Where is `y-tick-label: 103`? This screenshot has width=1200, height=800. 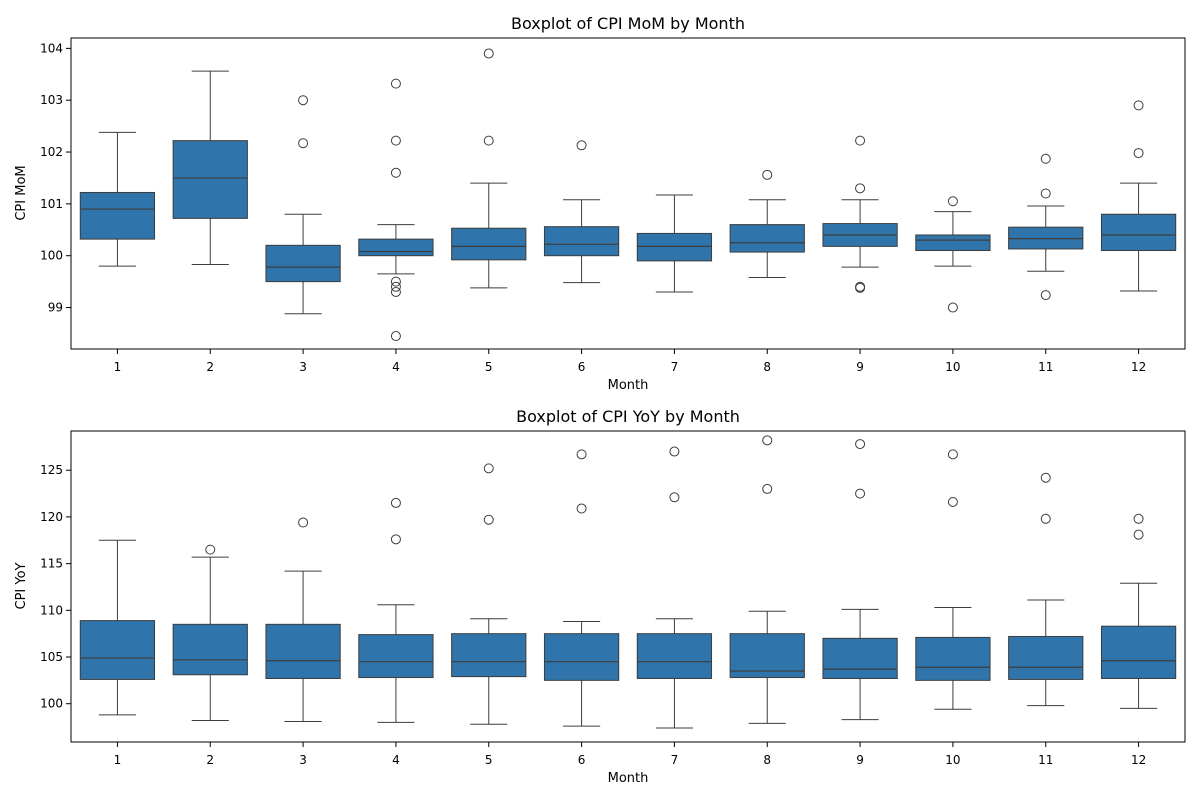 y-tick-label: 103 is located at coordinates (51, 100).